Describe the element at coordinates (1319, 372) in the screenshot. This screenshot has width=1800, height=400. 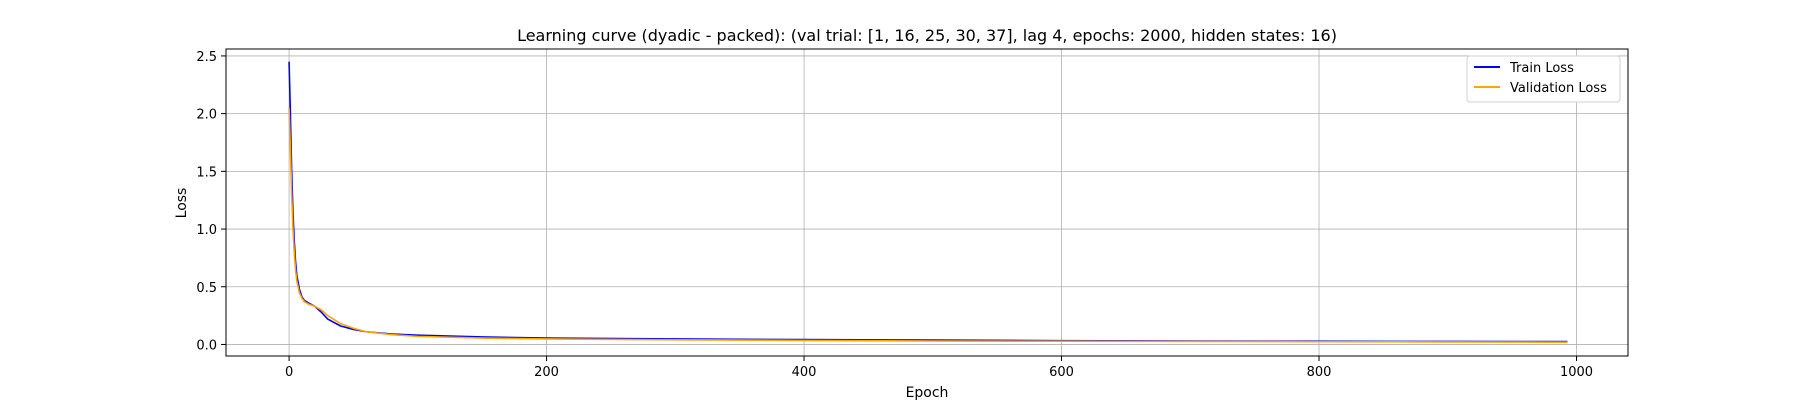
I see `x-tick-label: 800` at that location.